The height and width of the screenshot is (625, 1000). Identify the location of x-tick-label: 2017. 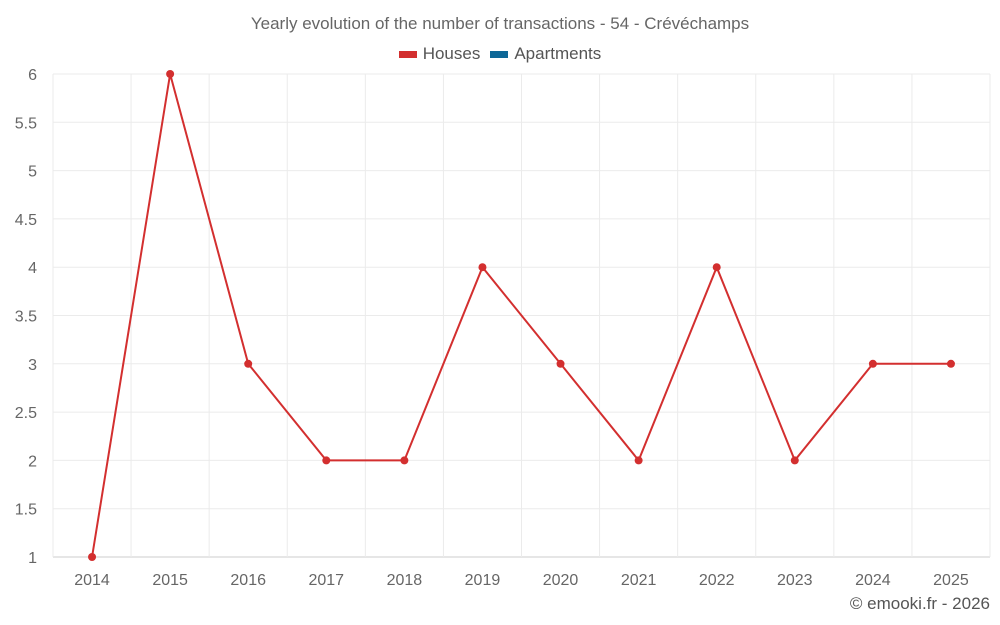
(326, 580).